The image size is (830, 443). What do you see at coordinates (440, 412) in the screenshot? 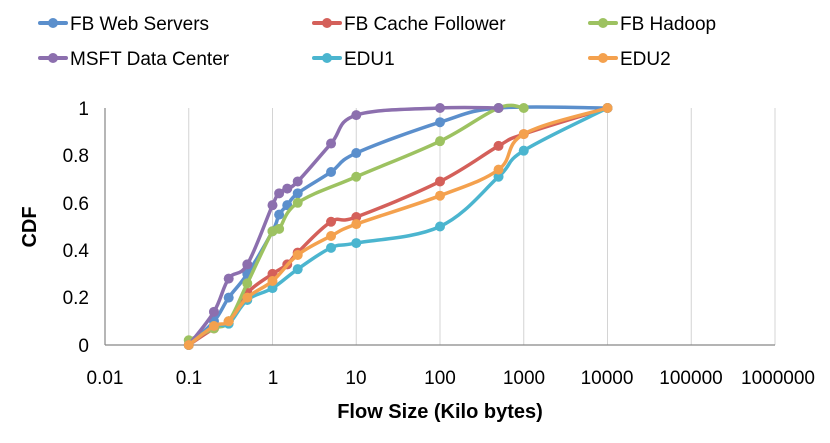
I see `x-axis-title: Flow Size (Kilo bytes)` at bounding box center [440, 412].